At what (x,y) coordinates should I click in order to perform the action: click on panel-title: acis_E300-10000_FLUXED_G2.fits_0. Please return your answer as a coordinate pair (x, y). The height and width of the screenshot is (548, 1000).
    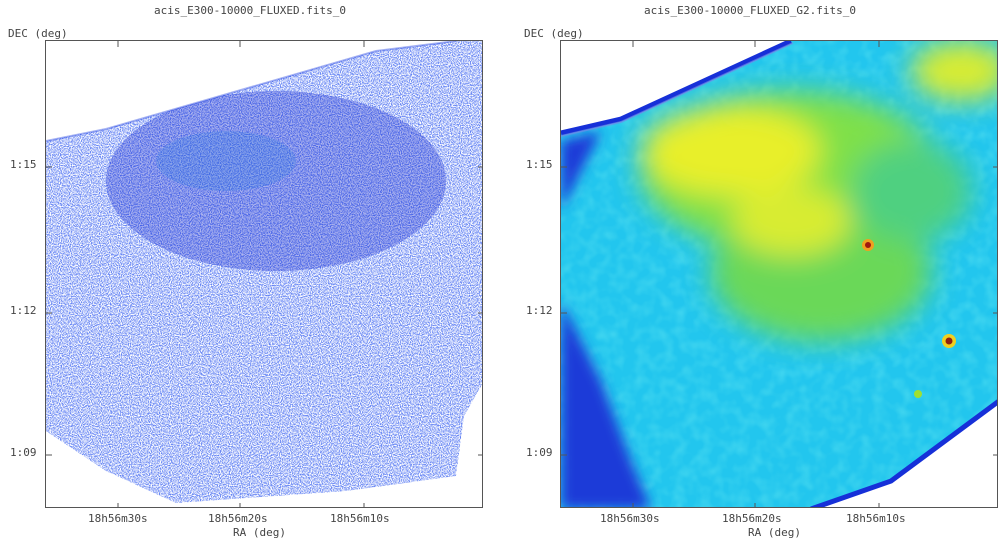
    Looking at the image, I should click on (750, 10).